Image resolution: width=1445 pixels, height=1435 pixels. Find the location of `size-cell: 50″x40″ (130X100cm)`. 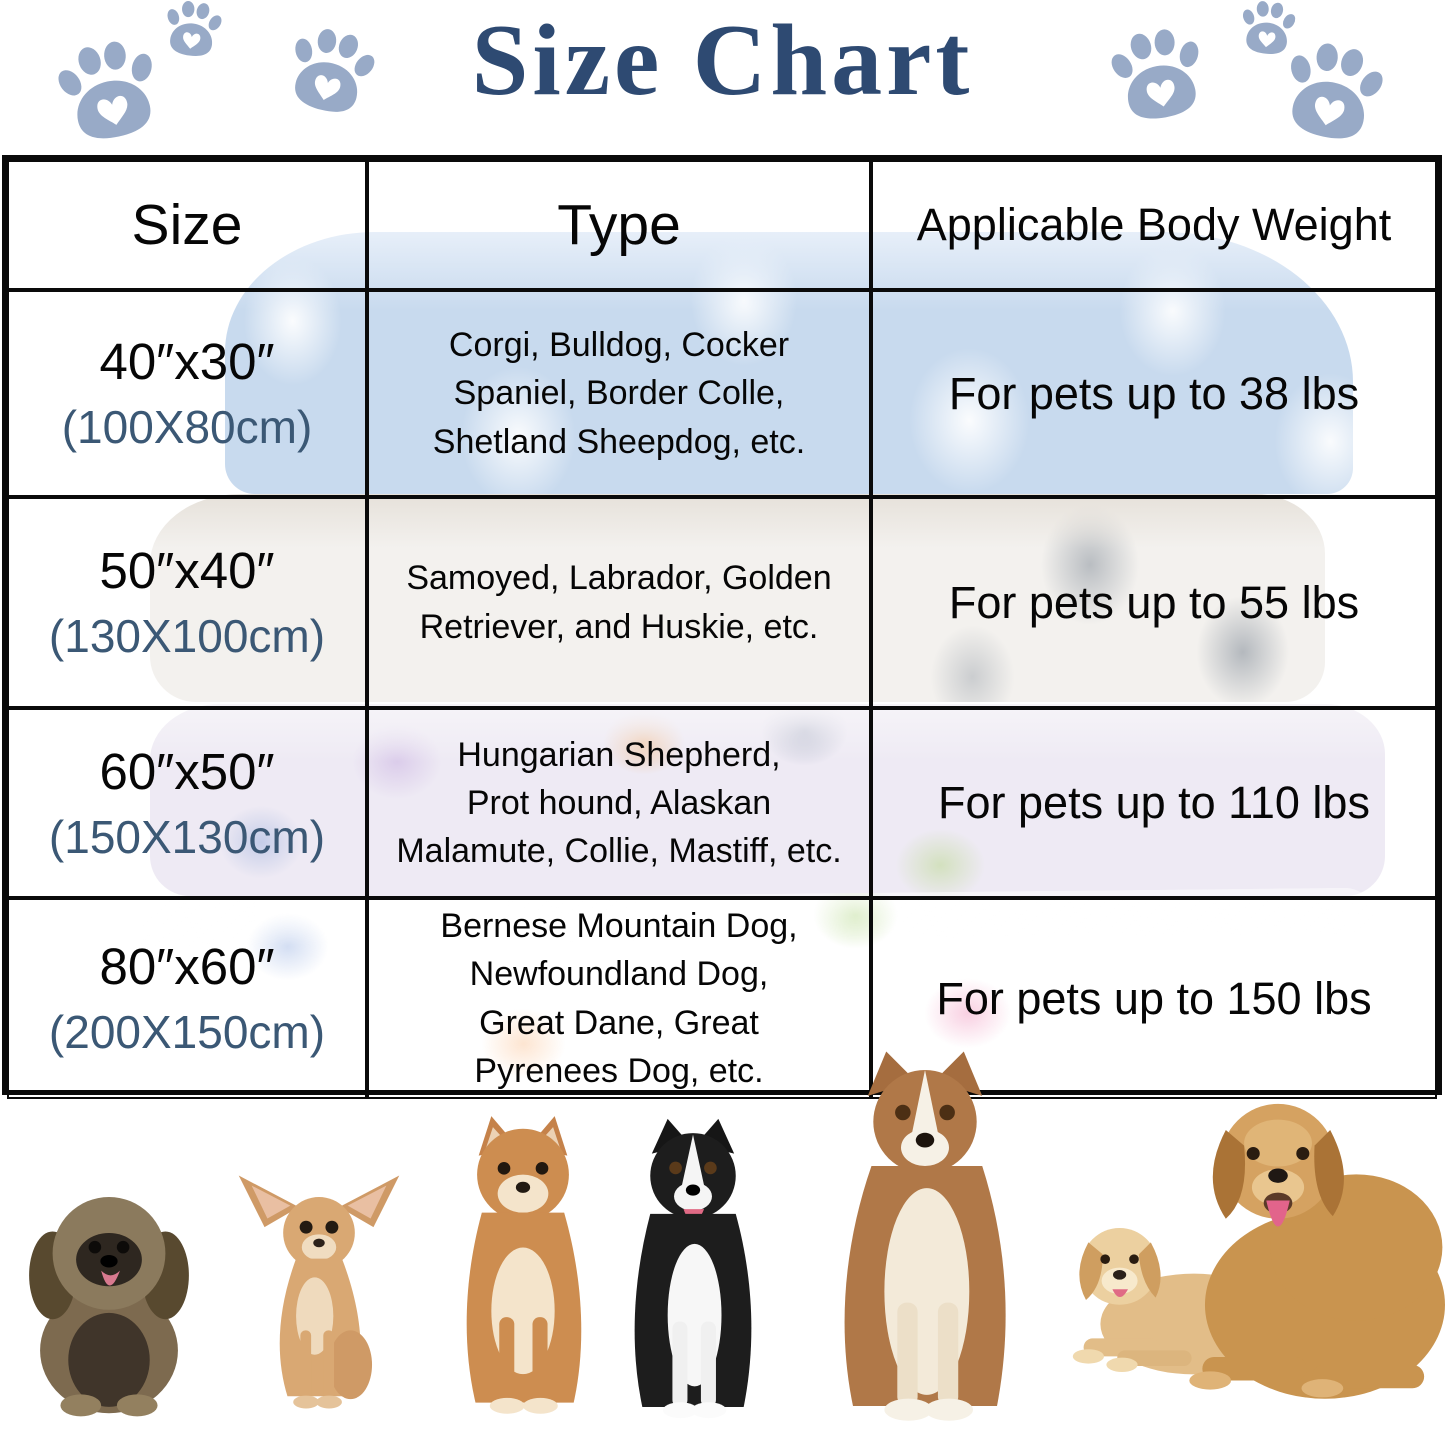

size-cell: 50″x40″ (130X100cm) is located at coordinates (187, 602).